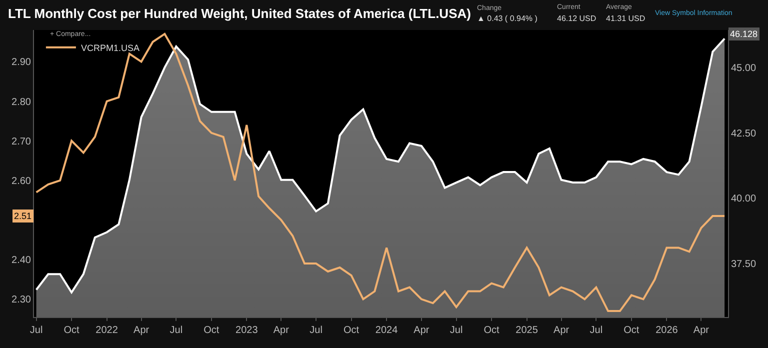  I want to click on y-tick-label: 2.90, so click(22, 62).